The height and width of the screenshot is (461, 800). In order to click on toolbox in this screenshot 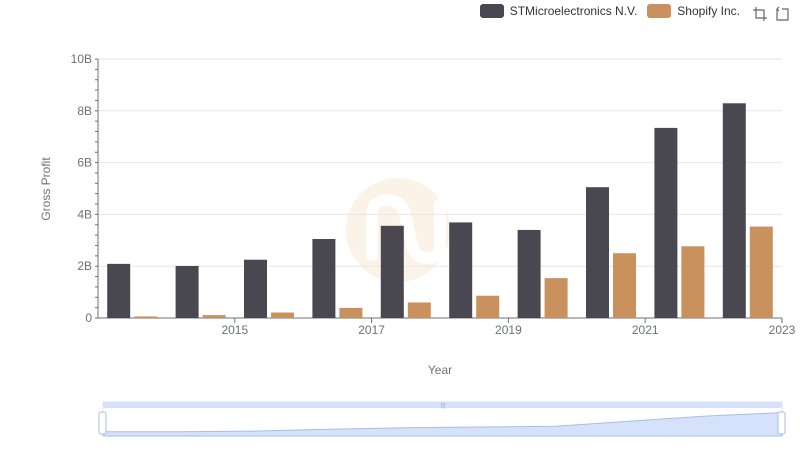, I will do `click(771, 14)`.